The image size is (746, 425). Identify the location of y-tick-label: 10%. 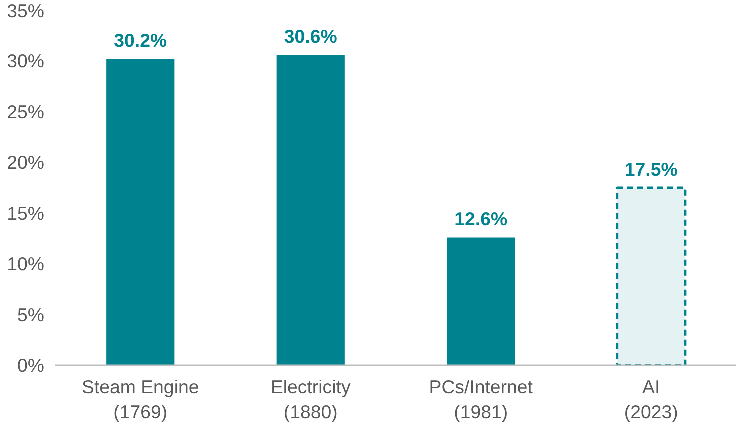
(26, 264).